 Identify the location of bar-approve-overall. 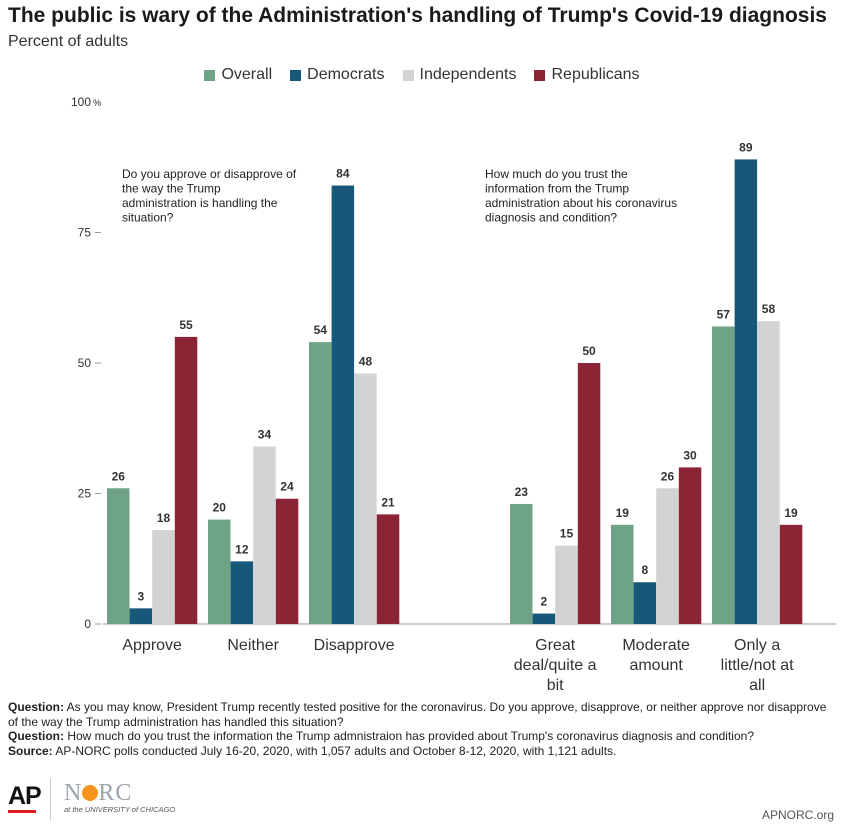
(118, 556).